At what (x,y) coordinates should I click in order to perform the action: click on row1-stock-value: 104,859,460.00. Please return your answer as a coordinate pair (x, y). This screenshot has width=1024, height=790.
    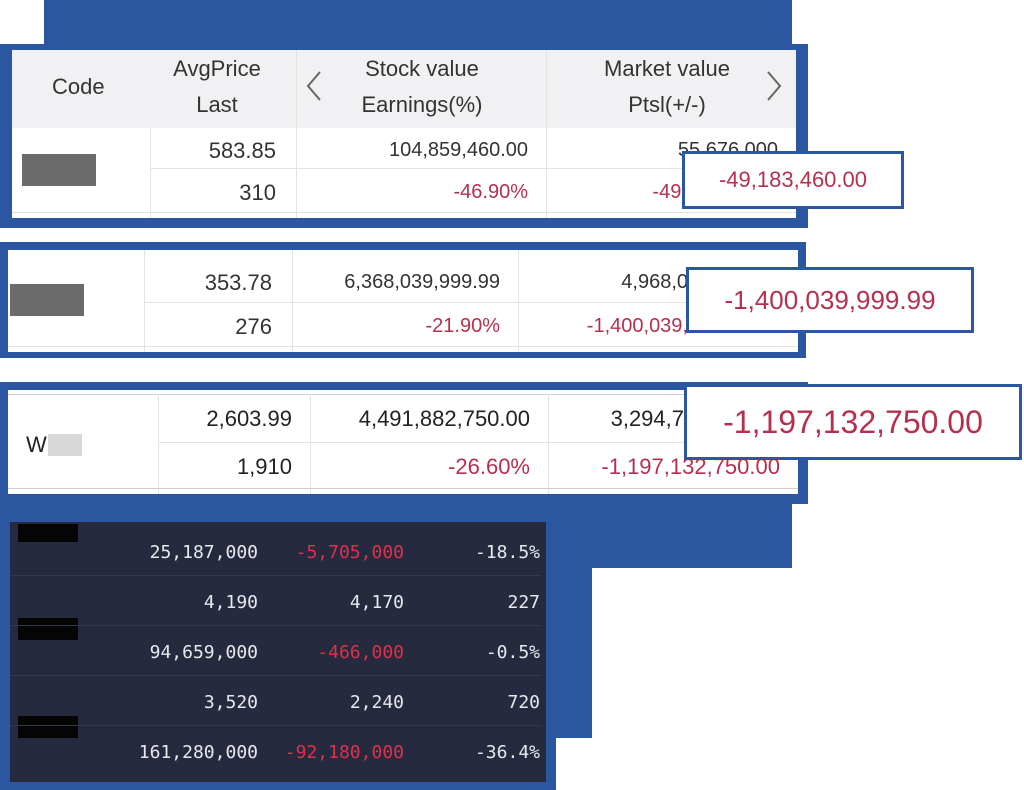
    Looking at the image, I should click on (458, 150).